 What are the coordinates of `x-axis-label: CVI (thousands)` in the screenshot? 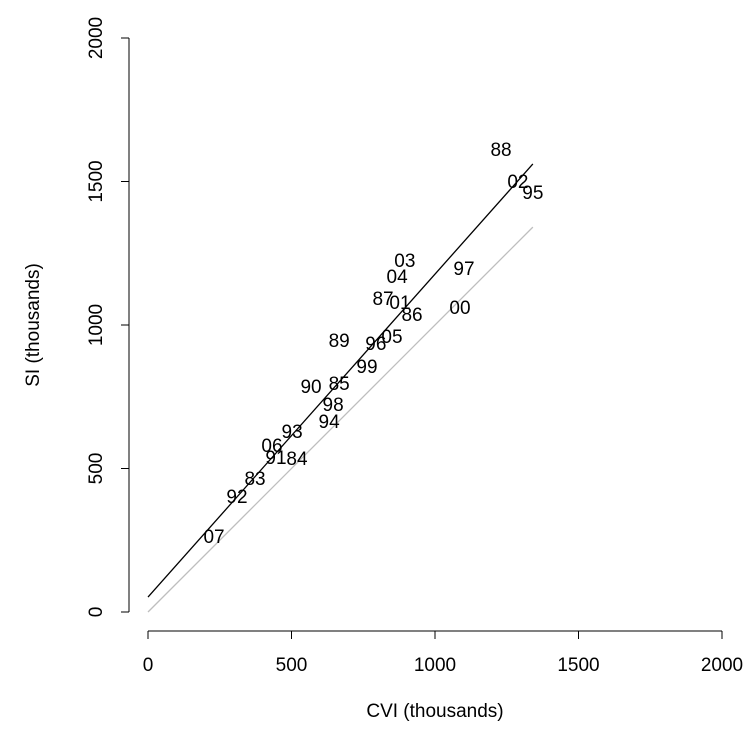 It's located at (434, 711).